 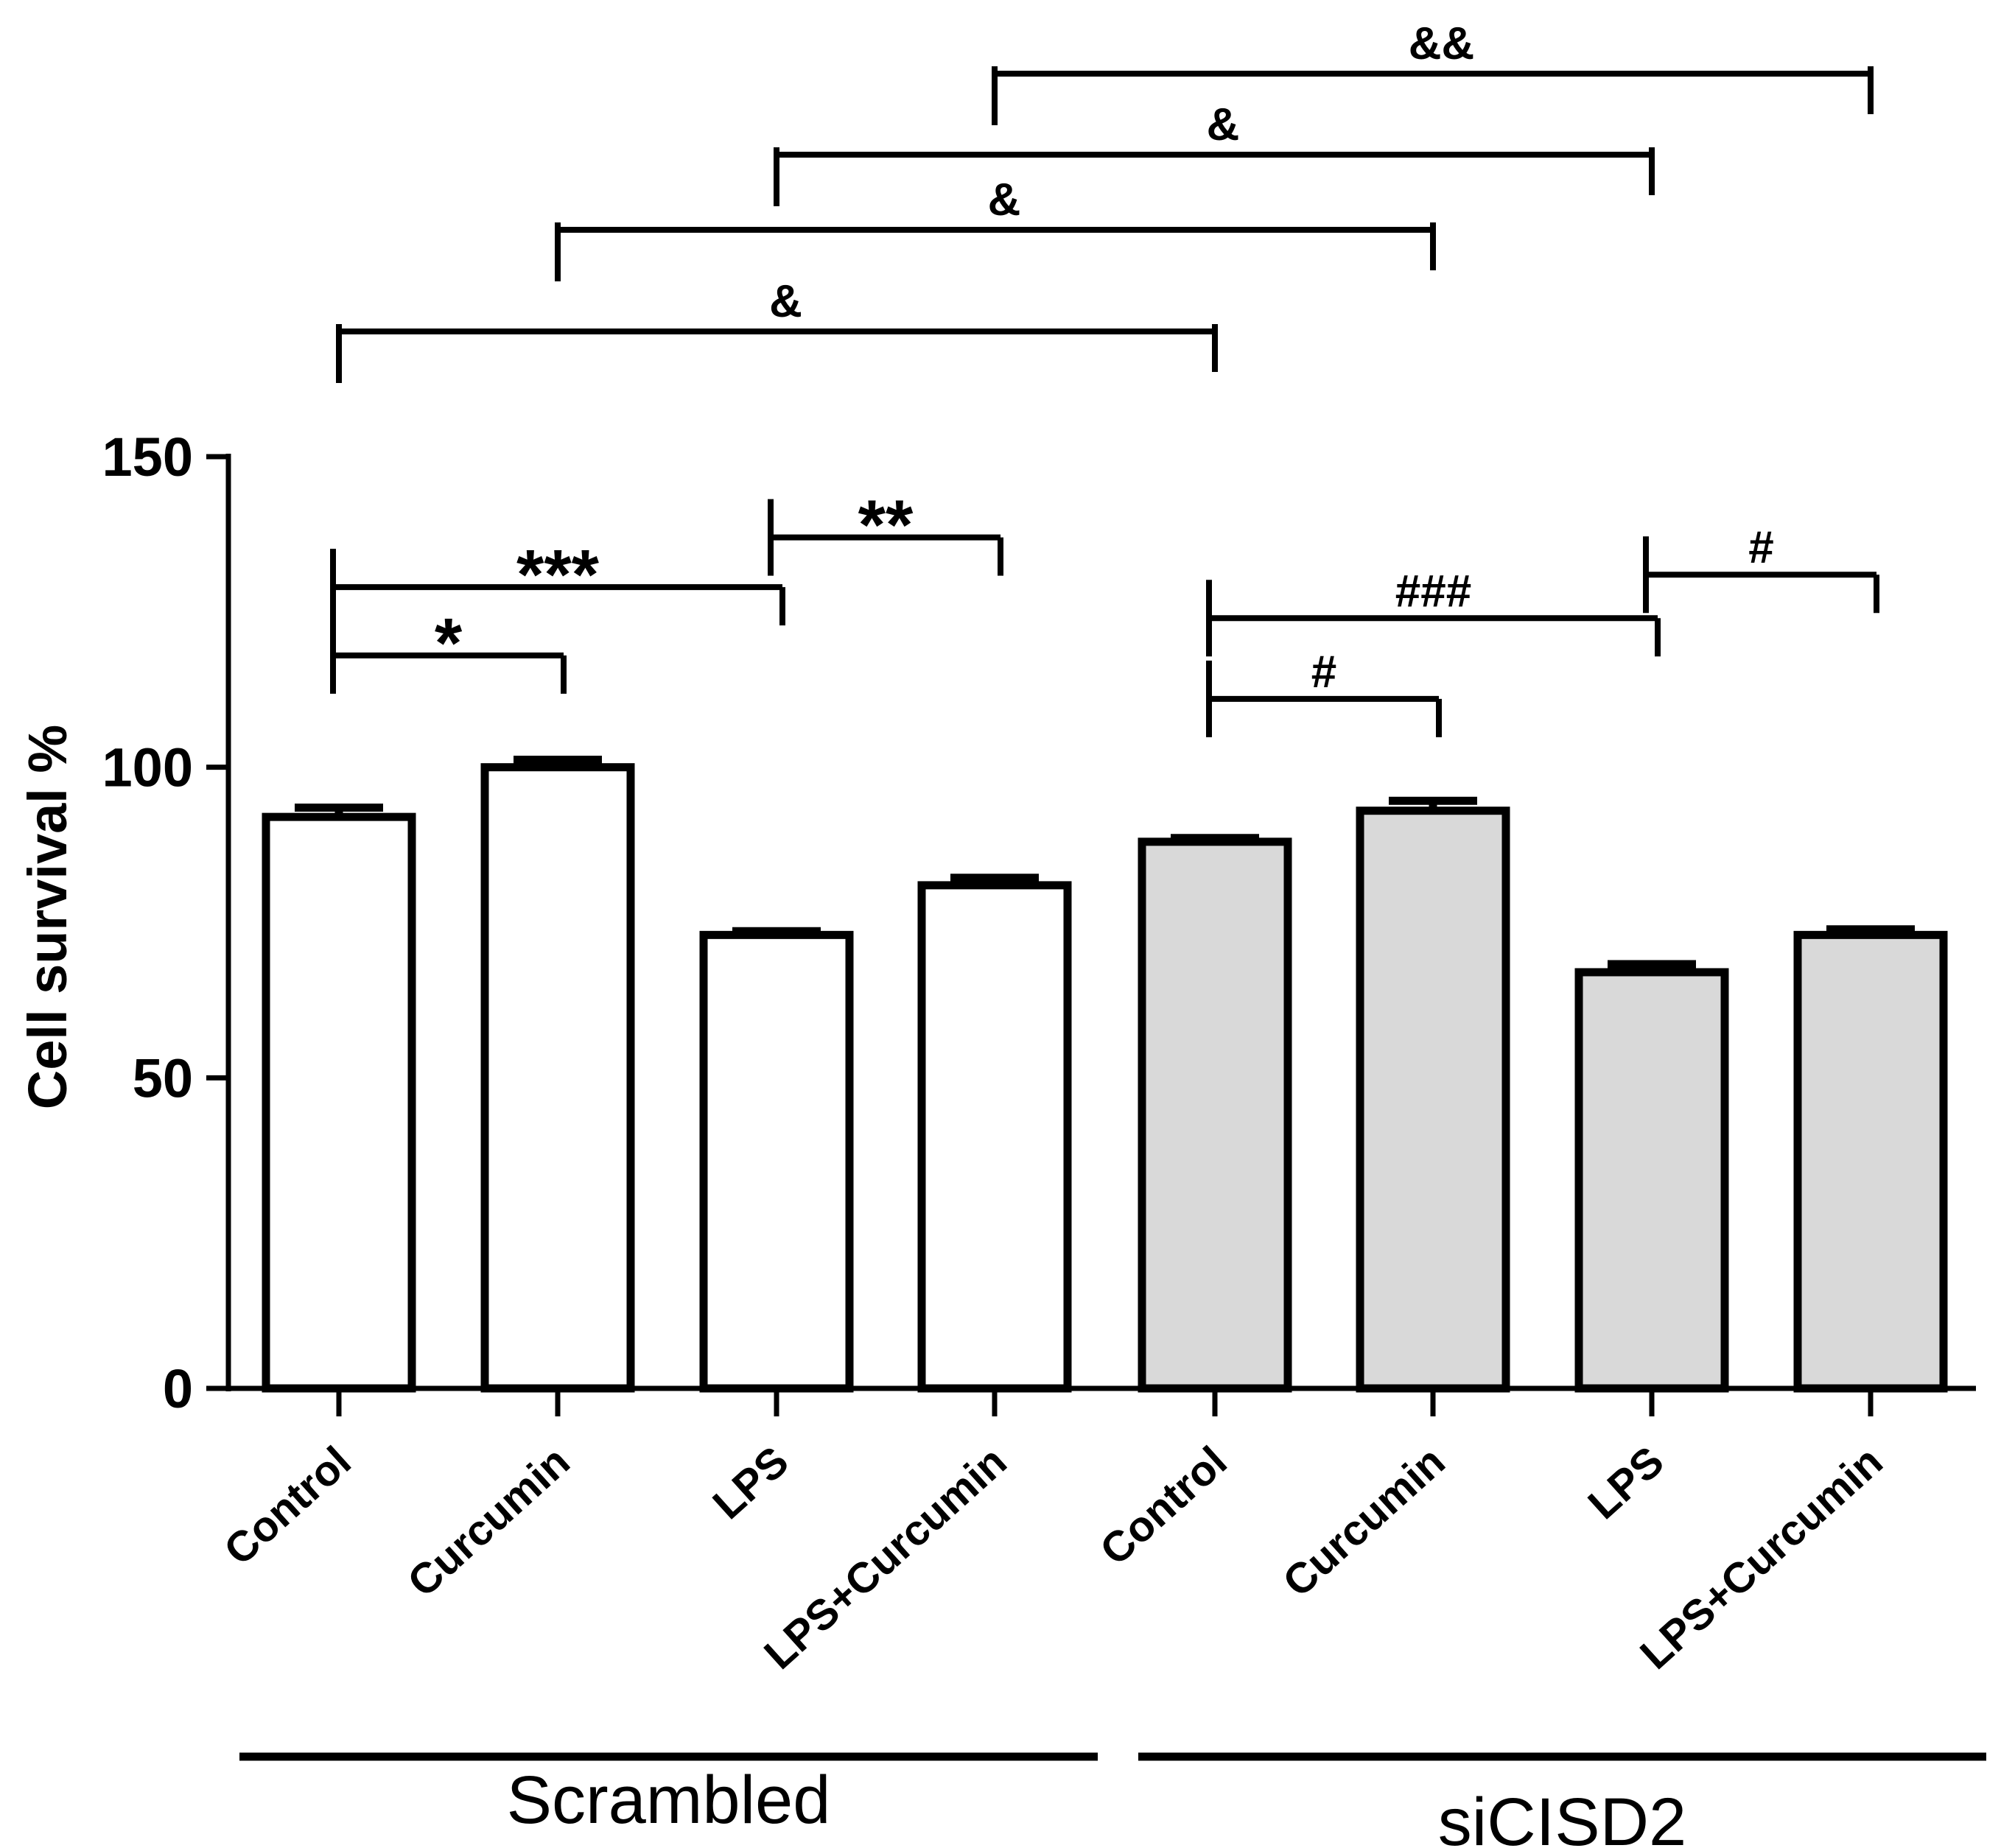 I want to click on significance-label: ***, so click(x=558, y=574).